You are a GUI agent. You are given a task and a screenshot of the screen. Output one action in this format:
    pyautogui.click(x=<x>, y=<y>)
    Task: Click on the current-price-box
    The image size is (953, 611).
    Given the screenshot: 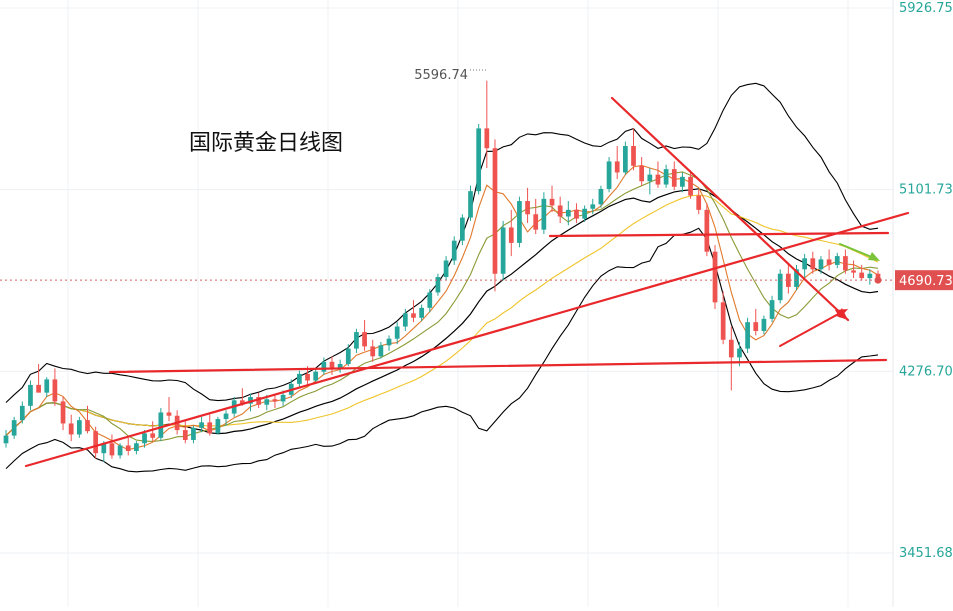 What is the action you would take?
    pyautogui.click(x=924, y=280)
    